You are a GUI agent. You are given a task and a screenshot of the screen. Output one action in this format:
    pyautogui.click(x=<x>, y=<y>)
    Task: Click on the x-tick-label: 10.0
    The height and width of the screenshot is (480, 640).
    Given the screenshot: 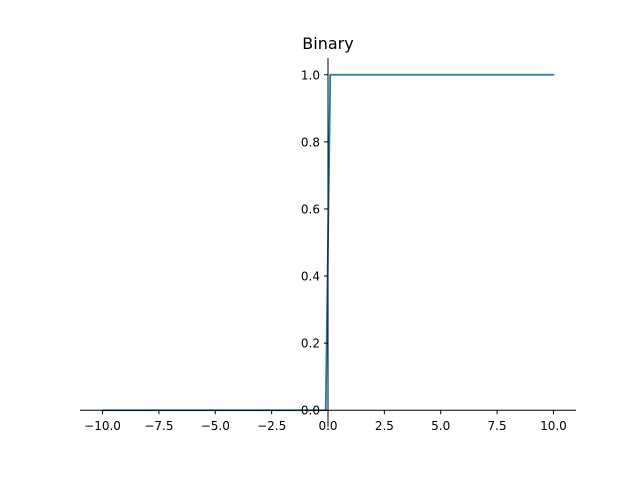 What is the action you would take?
    pyautogui.click(x=553, y=426)
    